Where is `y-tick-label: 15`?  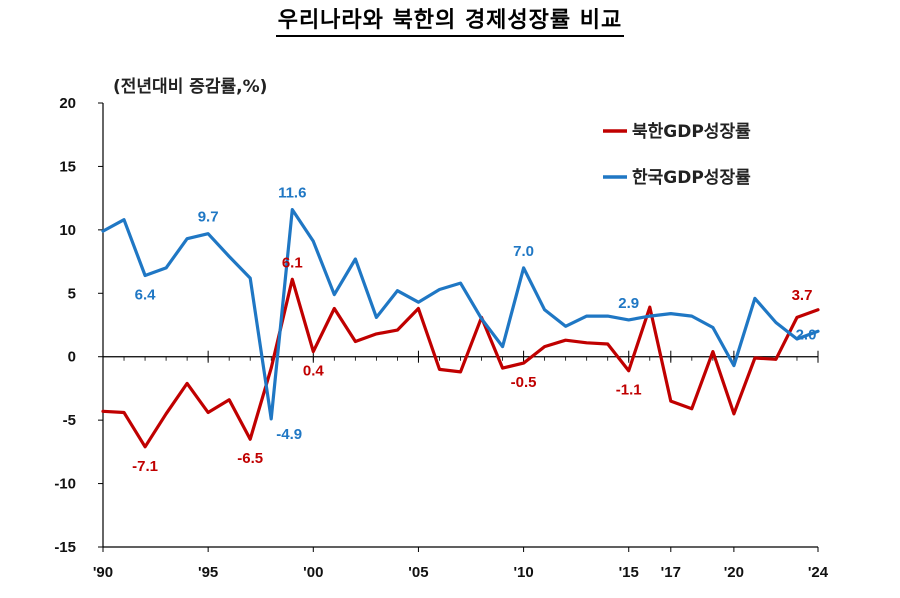 y-tick-label: 15 is located at coordinates (67, 166).